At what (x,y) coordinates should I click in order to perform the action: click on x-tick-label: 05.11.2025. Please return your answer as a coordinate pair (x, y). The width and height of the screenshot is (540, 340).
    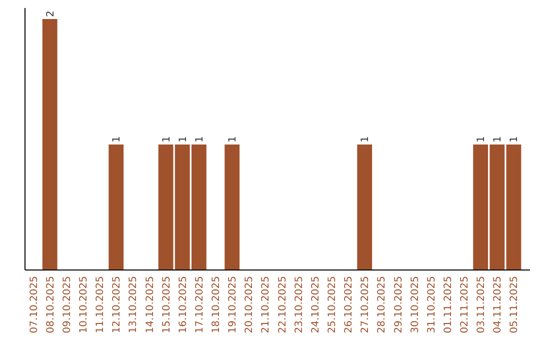
    Looking at the image, I should click on (514, 305).